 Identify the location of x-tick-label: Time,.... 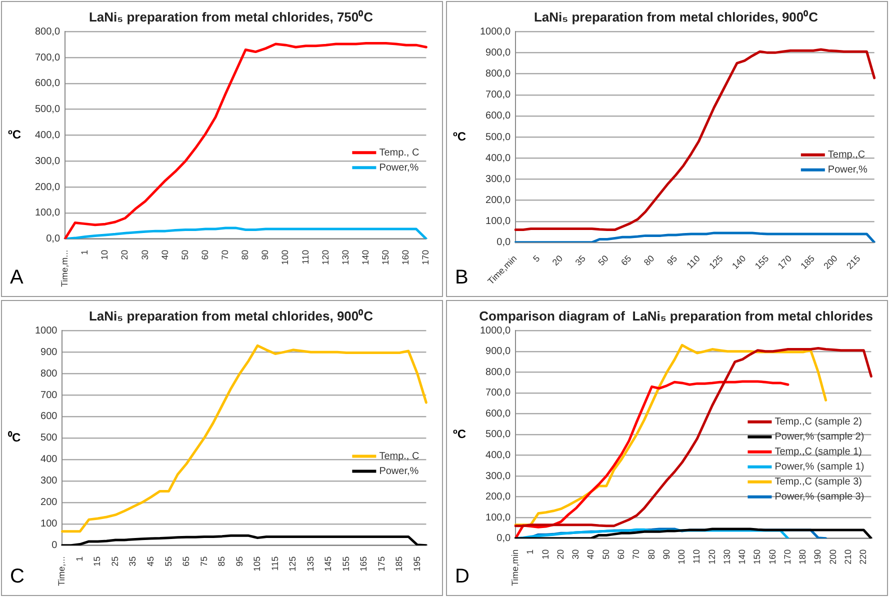
(61, 571).